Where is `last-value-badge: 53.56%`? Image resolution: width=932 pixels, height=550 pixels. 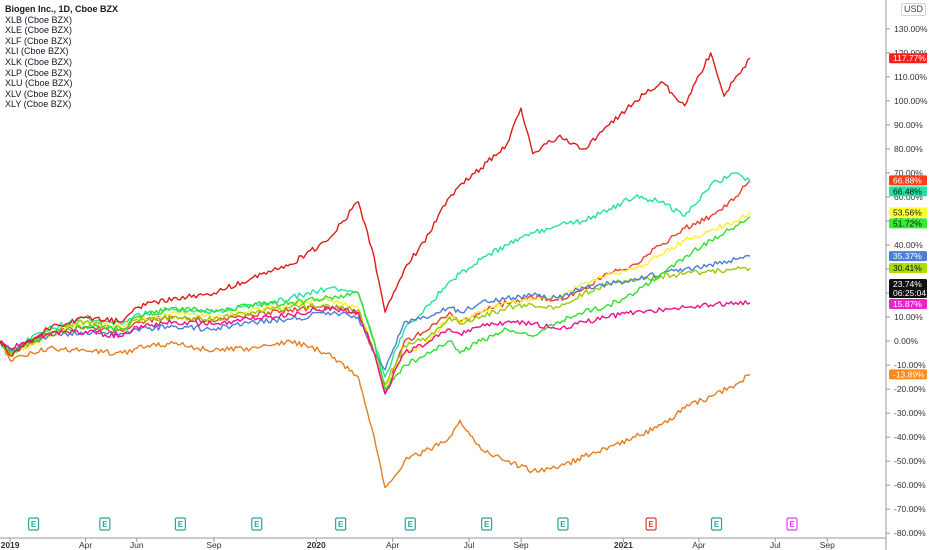
last-value-badge: 53.56% is located at coordinates (908, 212).